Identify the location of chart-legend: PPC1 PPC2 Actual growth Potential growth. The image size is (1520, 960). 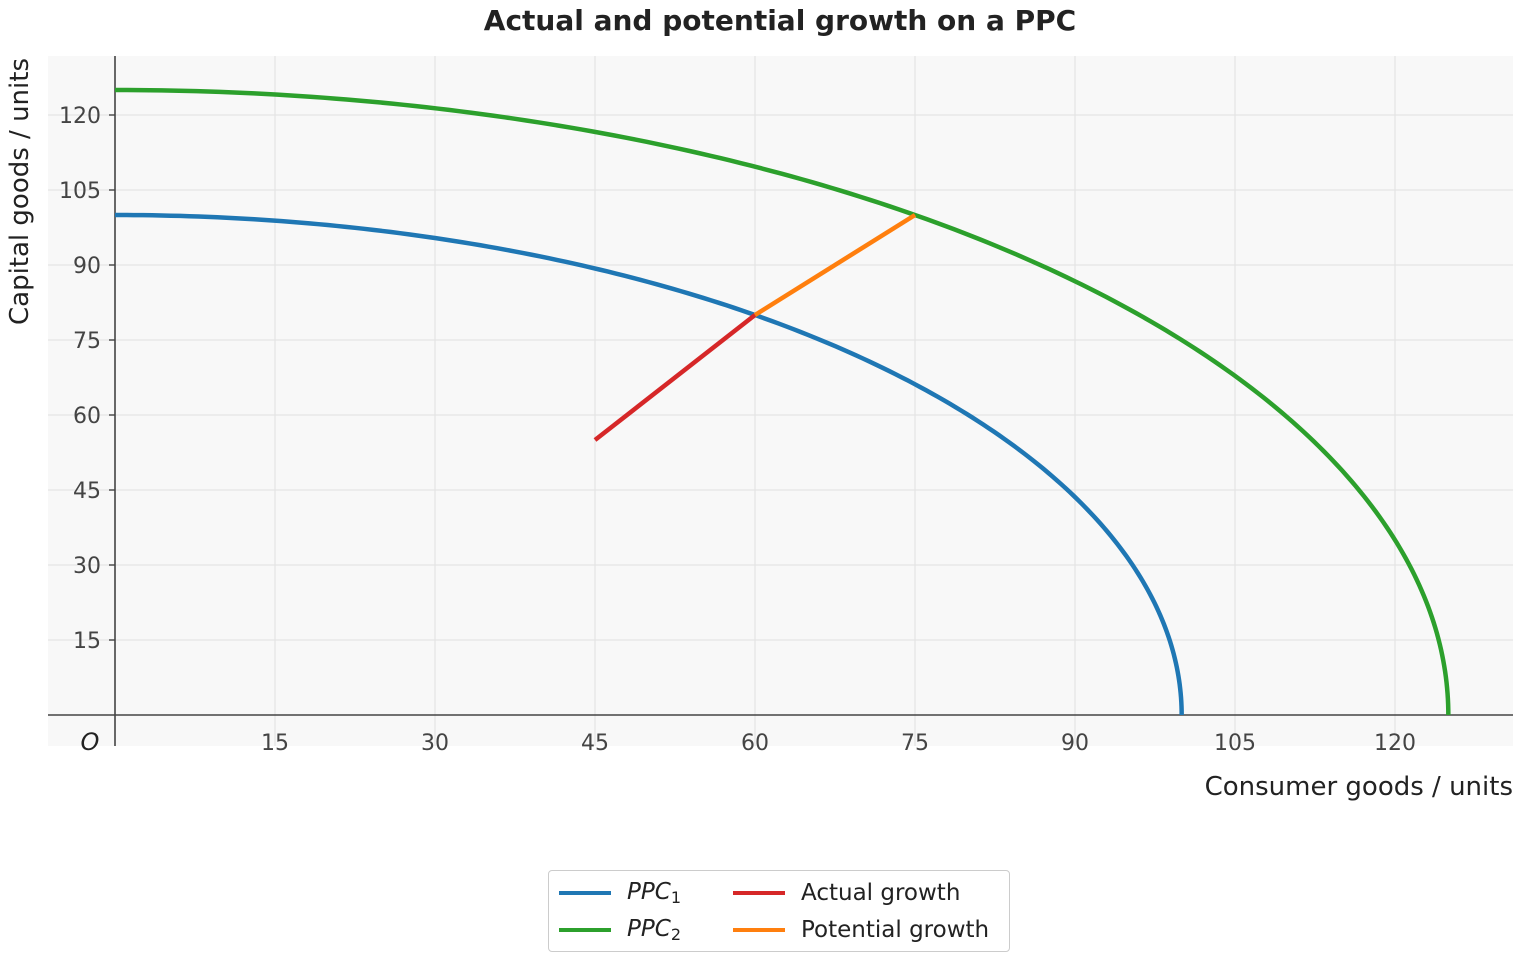
(779, 911).